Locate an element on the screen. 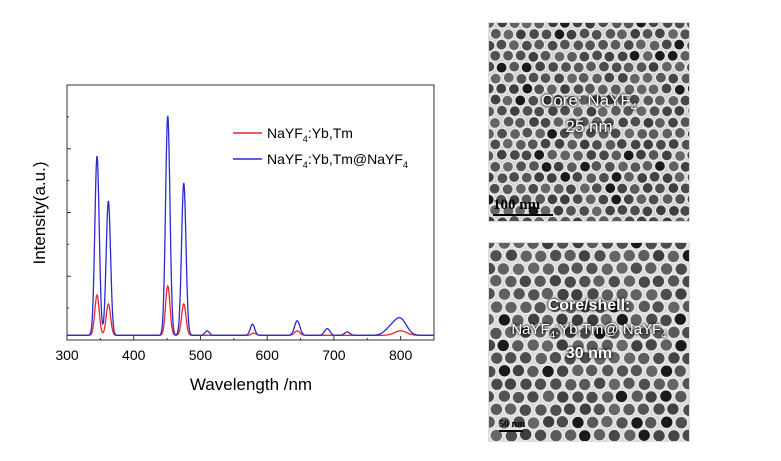  formula-part-b: :Yb,Tm@ NaYF is located at coordinates (608, 329).